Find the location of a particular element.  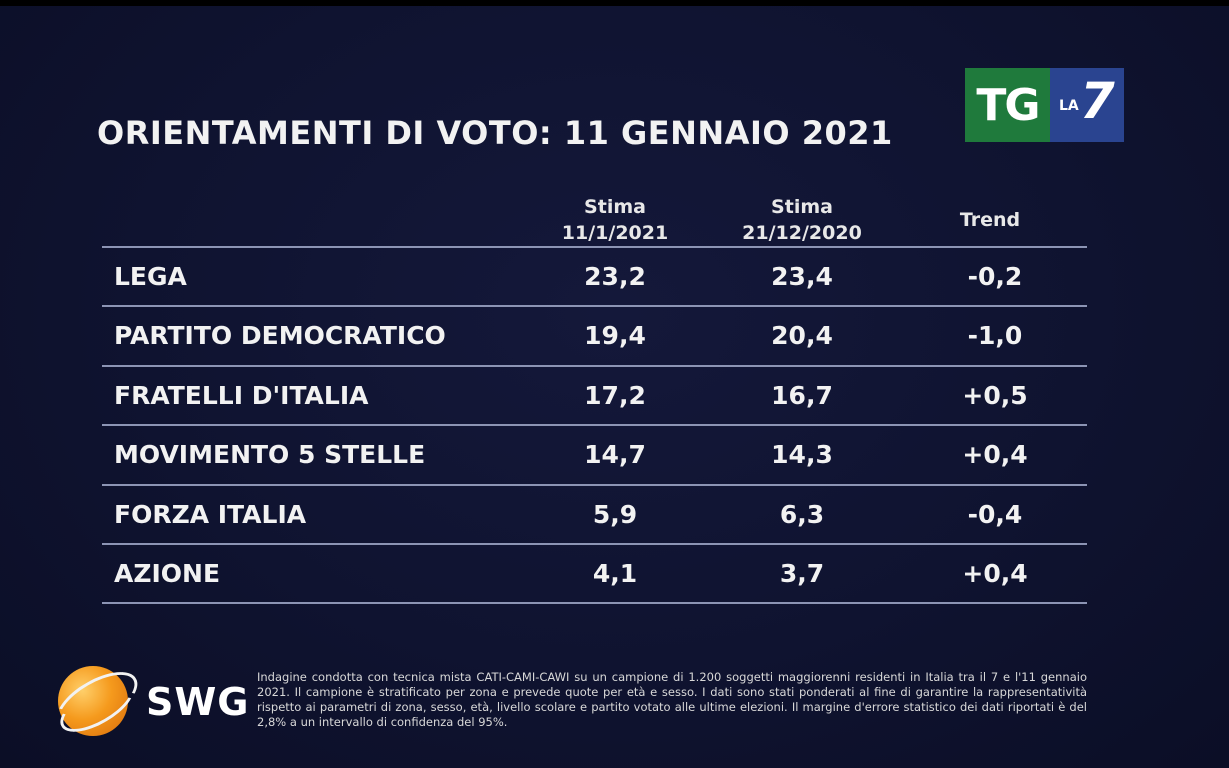

column-header-trend: Trend is located at coordinates (990, 220).